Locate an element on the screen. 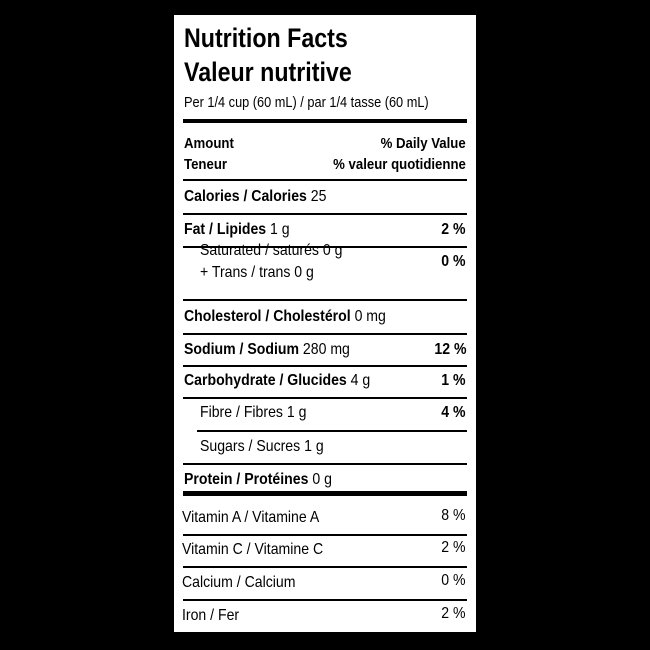  amount-header-fr: Teneur is located at coordinates (206, 164).